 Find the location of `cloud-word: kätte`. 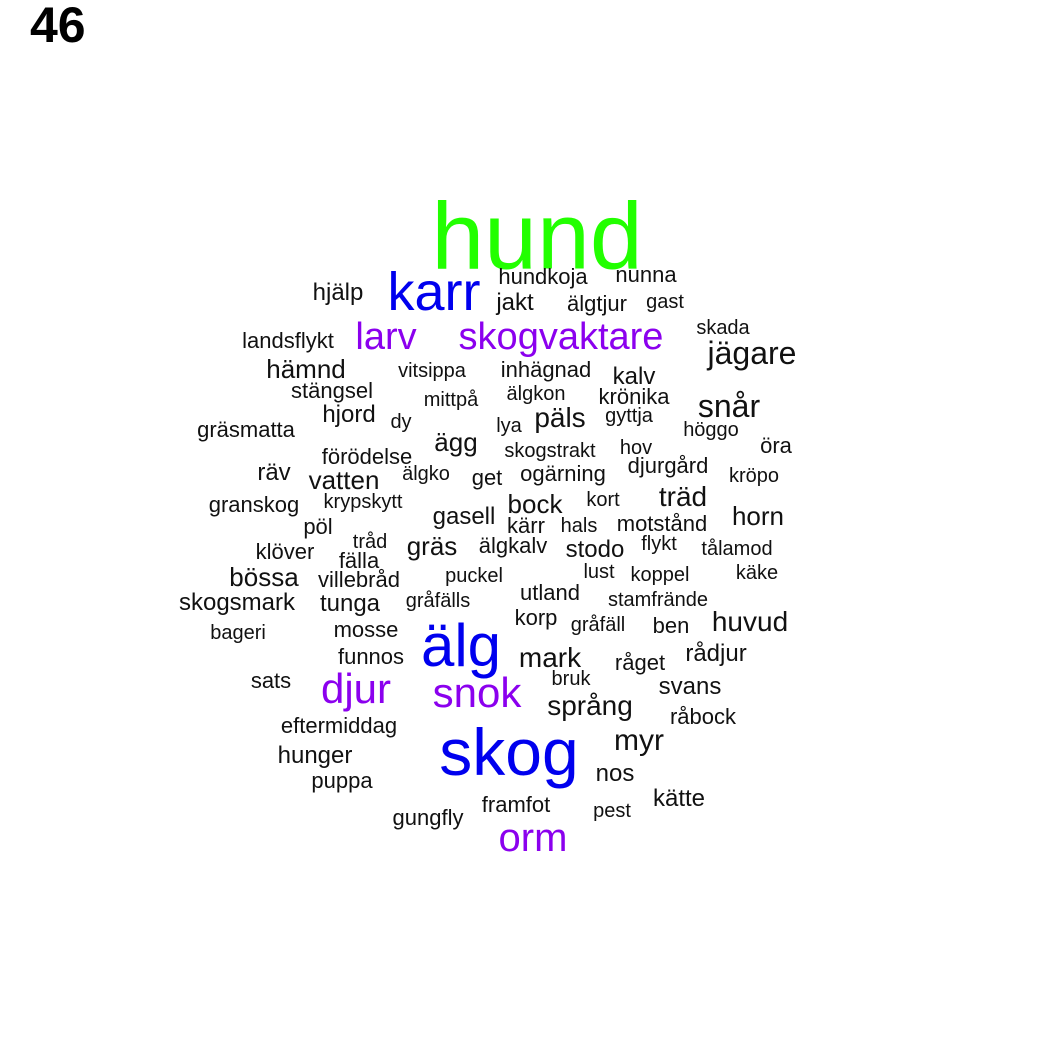

cloud-word: kätte is located at coordinates (679, 798).